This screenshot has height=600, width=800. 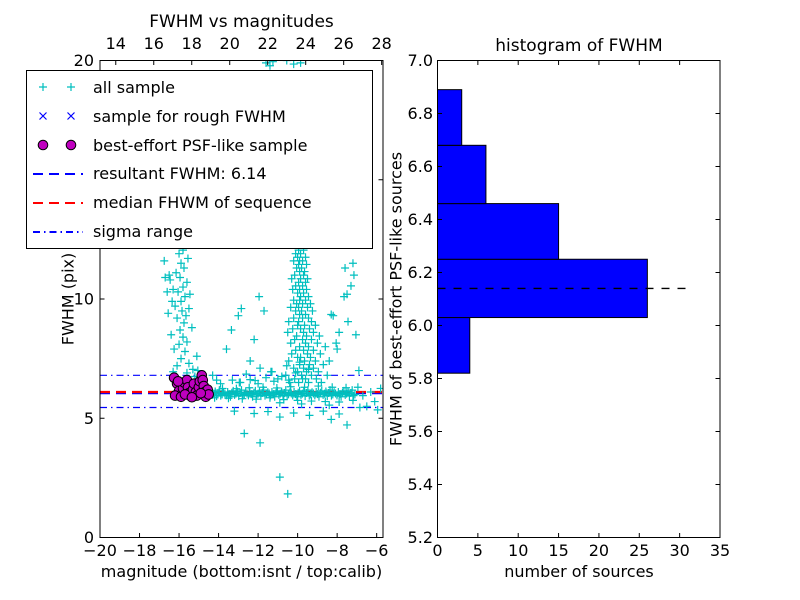 I want to click on legend-entry-rough-fwhm-sample: sample for rough FWHM, so click(x=199, y=116).